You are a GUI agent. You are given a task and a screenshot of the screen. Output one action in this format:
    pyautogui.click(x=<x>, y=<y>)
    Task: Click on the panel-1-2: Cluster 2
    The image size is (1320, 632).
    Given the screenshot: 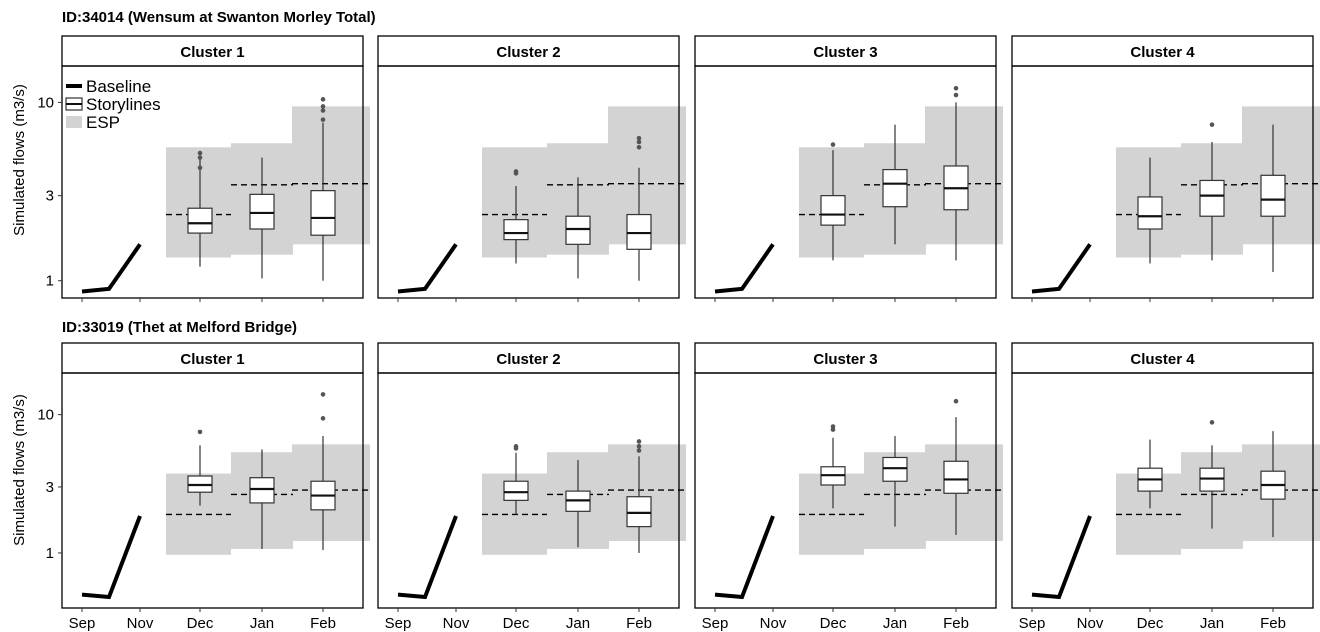 What is the action you would take?
    pyautogui.click(x=531, y=168)
    